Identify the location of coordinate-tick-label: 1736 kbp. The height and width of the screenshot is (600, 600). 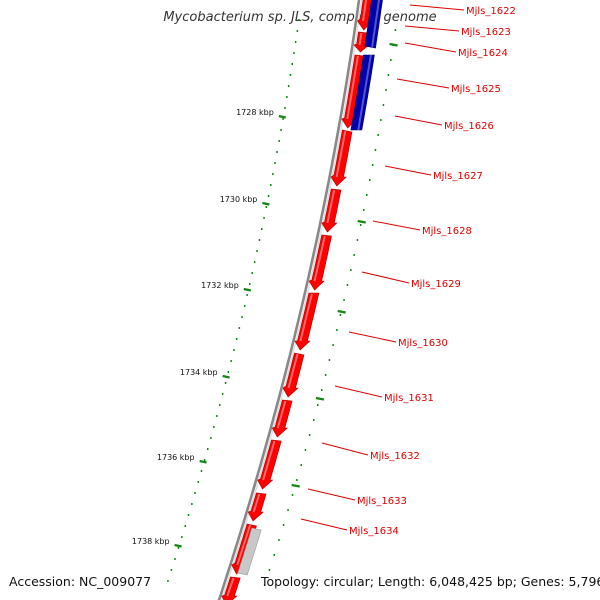
(176, 457).